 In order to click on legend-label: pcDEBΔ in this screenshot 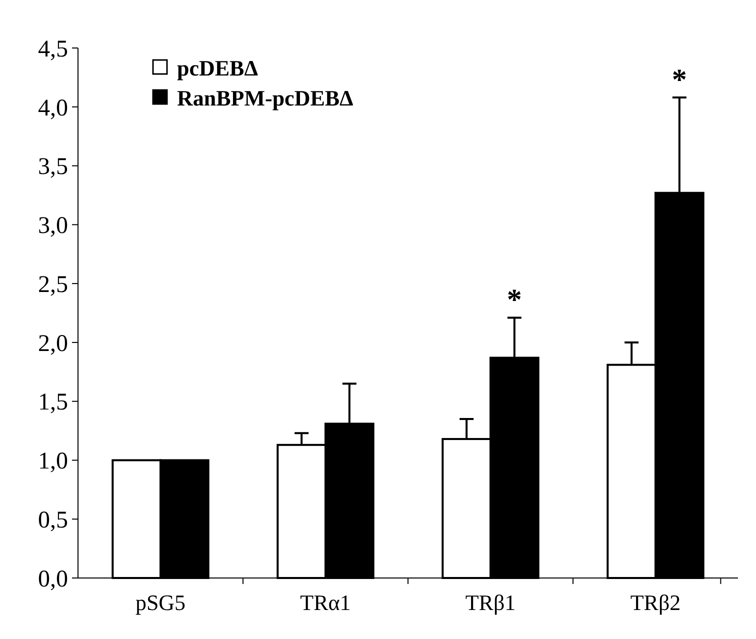, I will do `click(217, 68)`.